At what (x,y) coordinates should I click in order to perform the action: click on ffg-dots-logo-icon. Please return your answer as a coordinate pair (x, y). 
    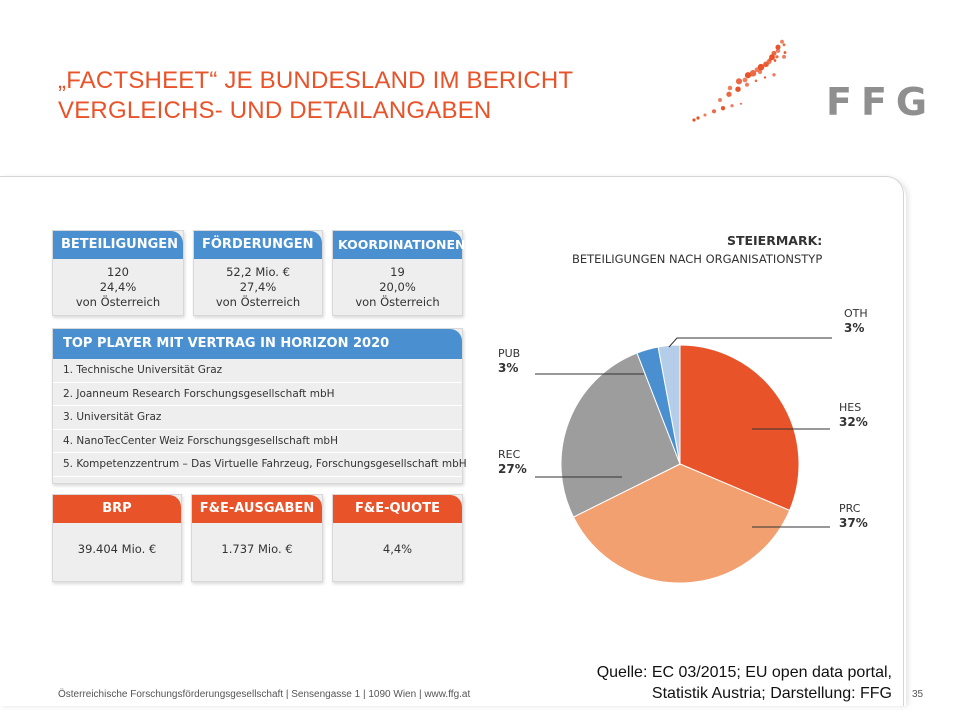
    Looking at the image, I should click on (739, 80).